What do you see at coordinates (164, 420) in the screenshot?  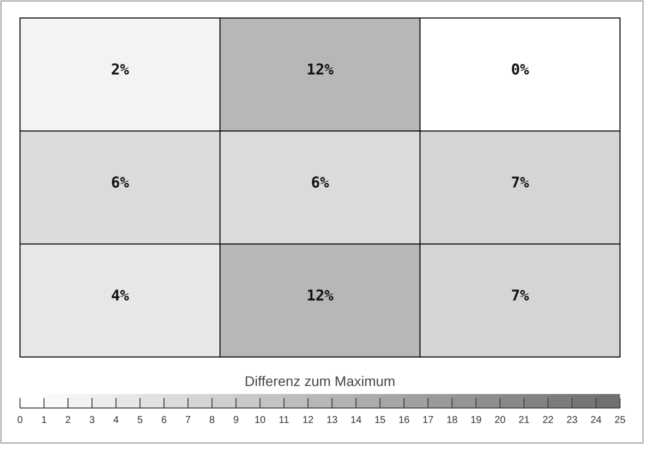 I see `color-bar-label: 6` at bounding box center [164, 420].